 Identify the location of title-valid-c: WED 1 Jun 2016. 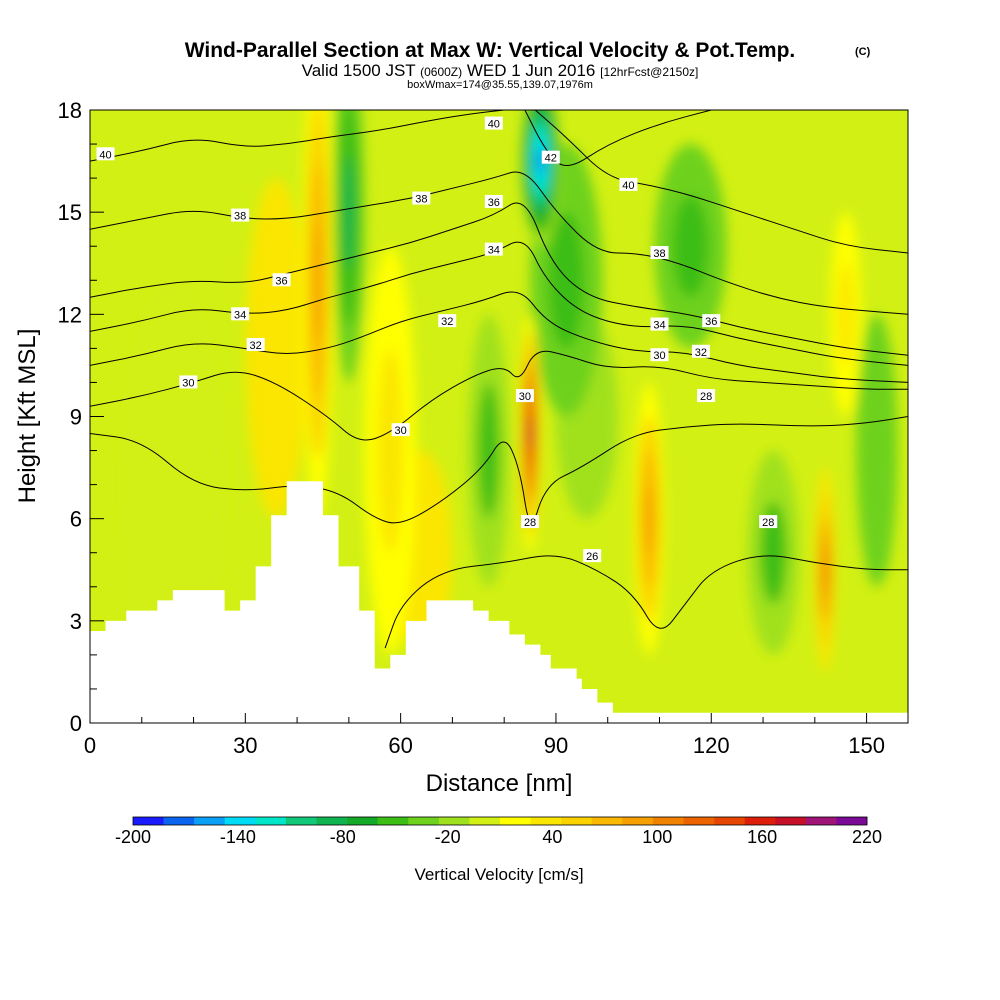
(531, 70).